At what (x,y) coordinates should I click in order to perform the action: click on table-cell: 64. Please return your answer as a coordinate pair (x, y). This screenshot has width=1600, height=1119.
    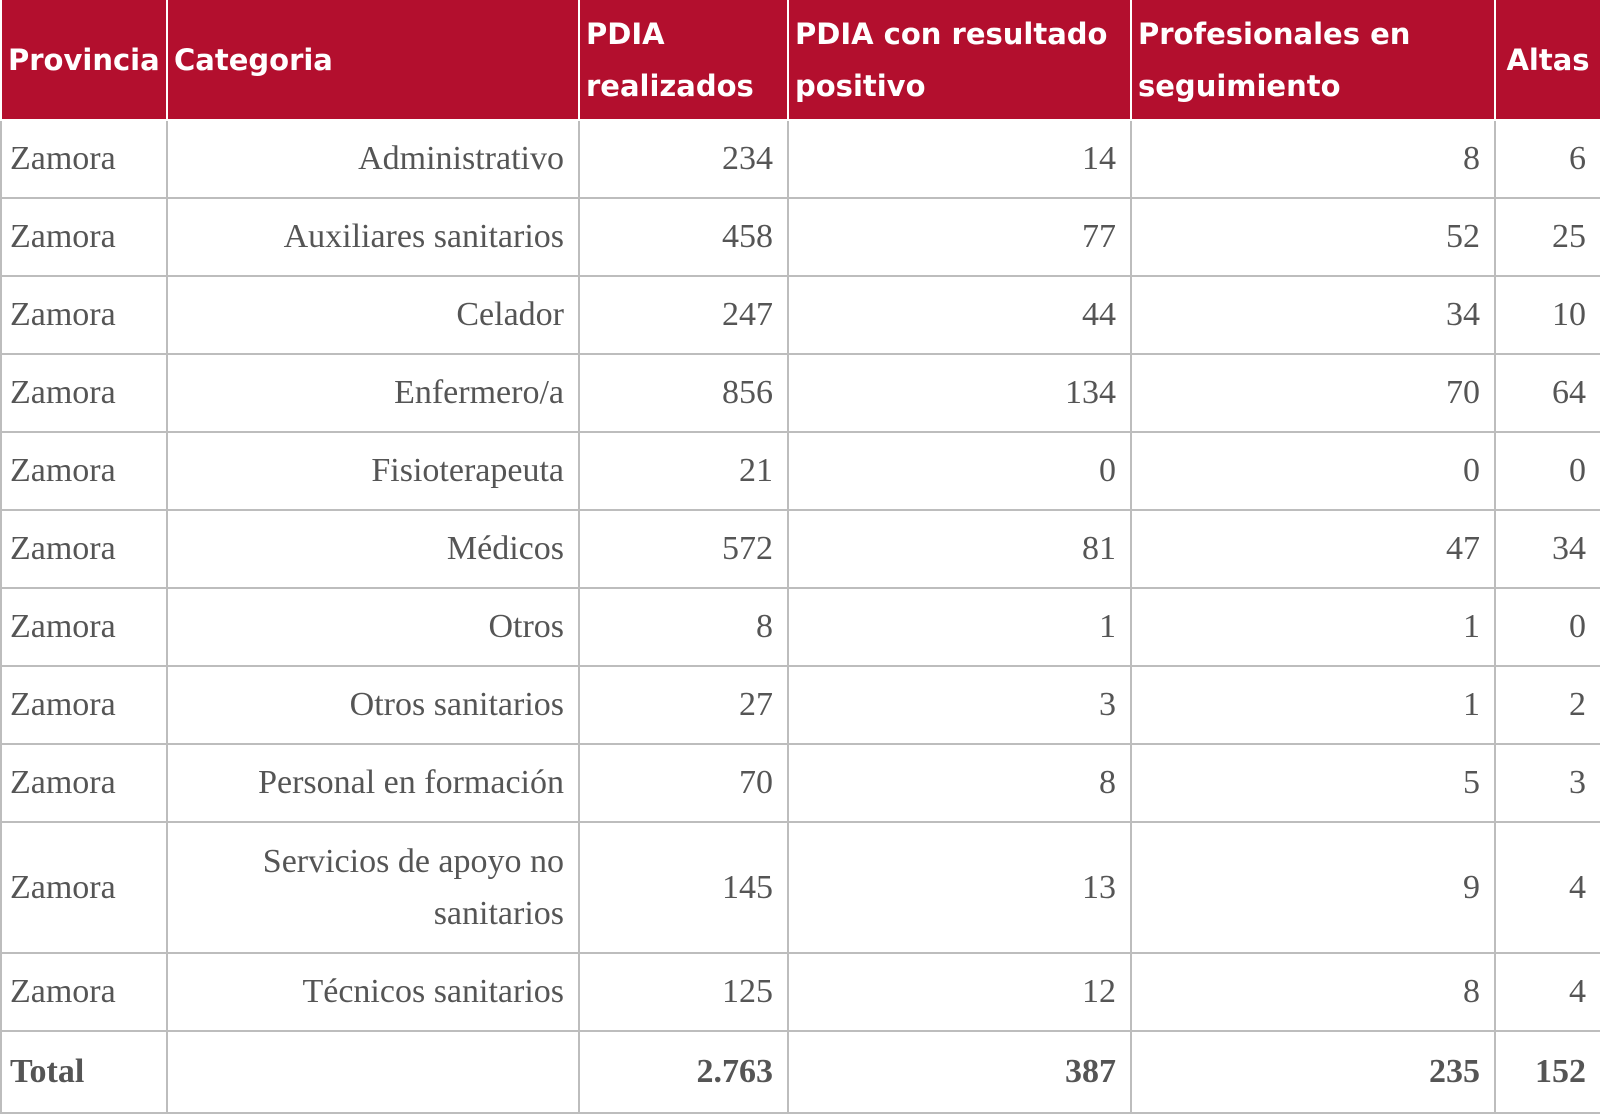
    Looking at the image, I should click on (1547, 393).